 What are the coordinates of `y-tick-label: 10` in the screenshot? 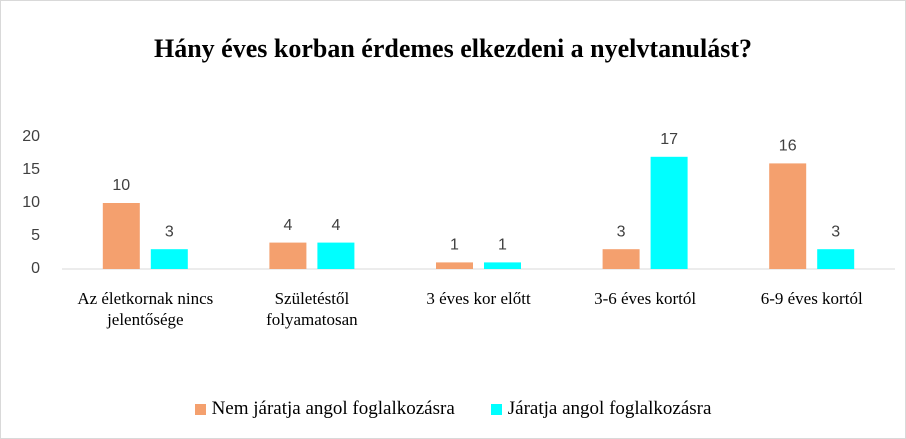 It's located at (31, 202).